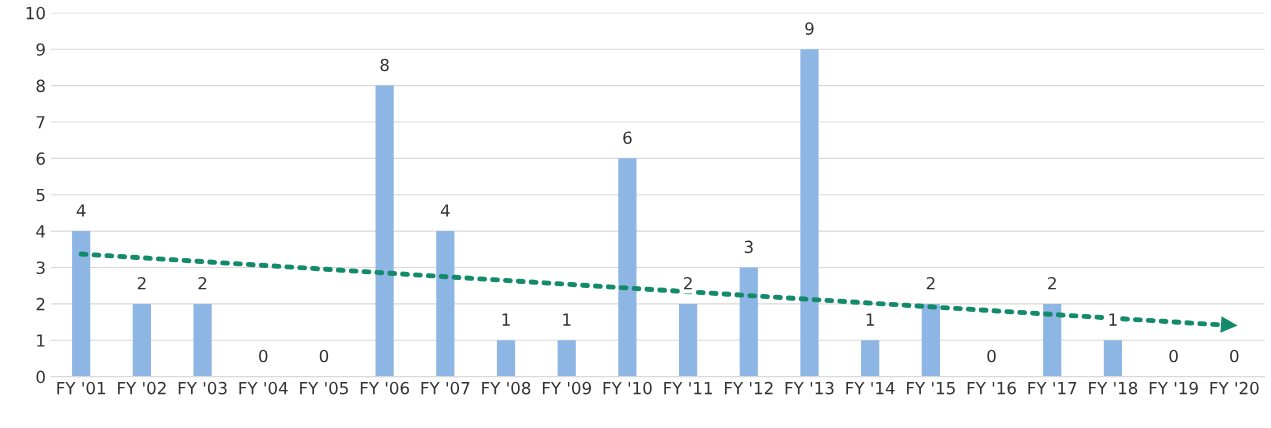  I want to click on data-label: 6, so click(627, 138).